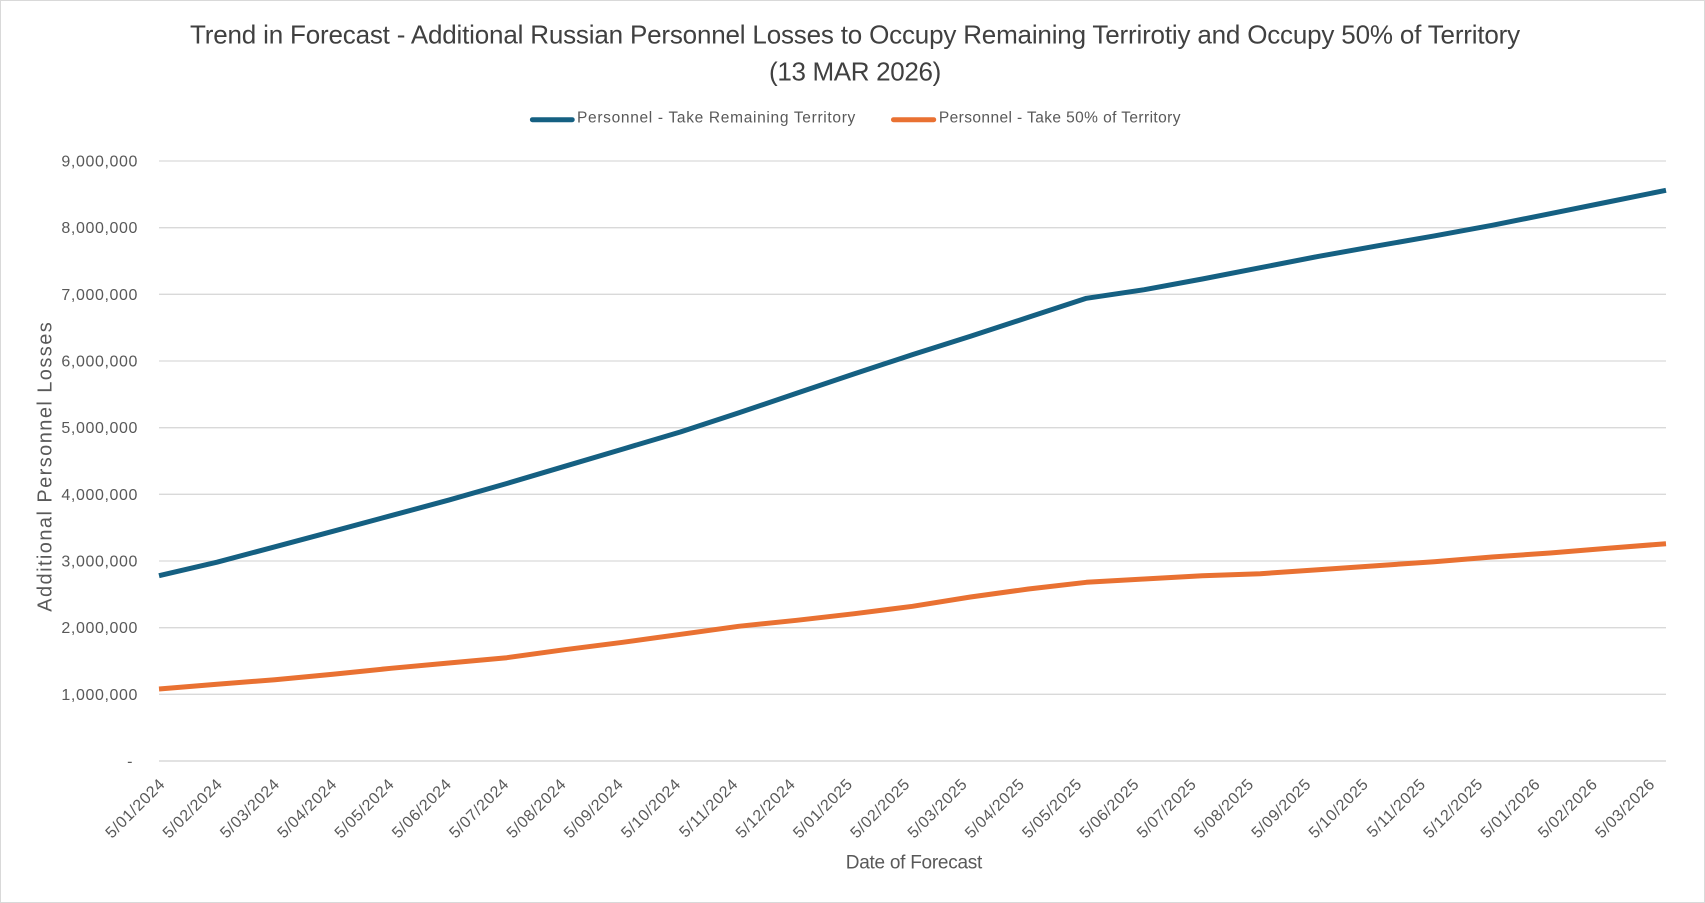 This screenshot has width=1705, height=903. What do you see at coordinates (914, 863) in the screenshot?
I see `svg-text: Date of Forecast` at bounding box center [914, 863].